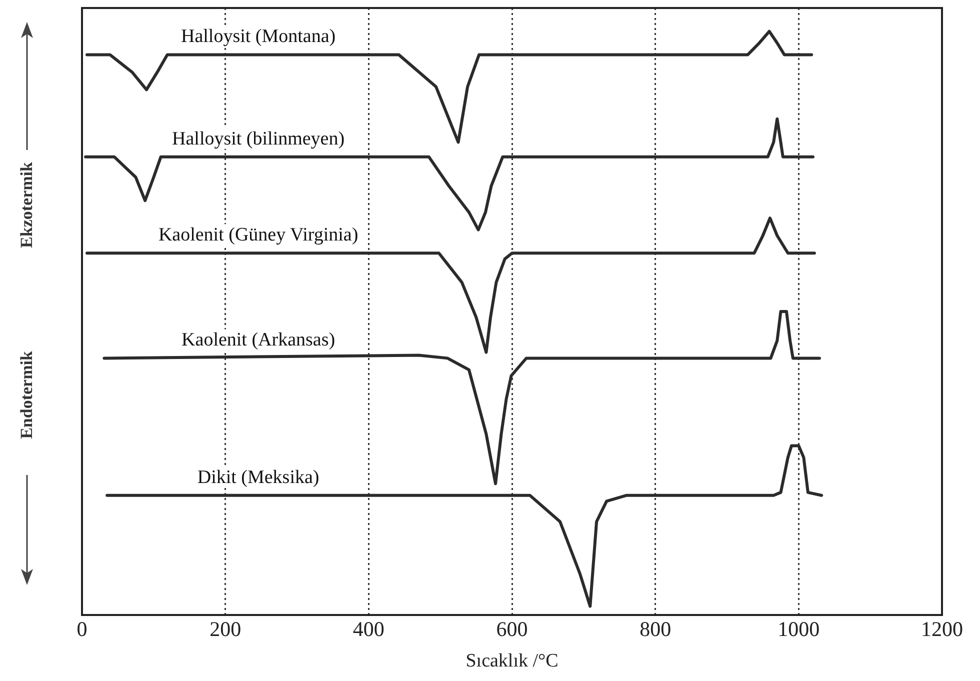  Describe the element at coordinates (368, 629) in the screenshot. I see `x-tick-label: 400` at that location.